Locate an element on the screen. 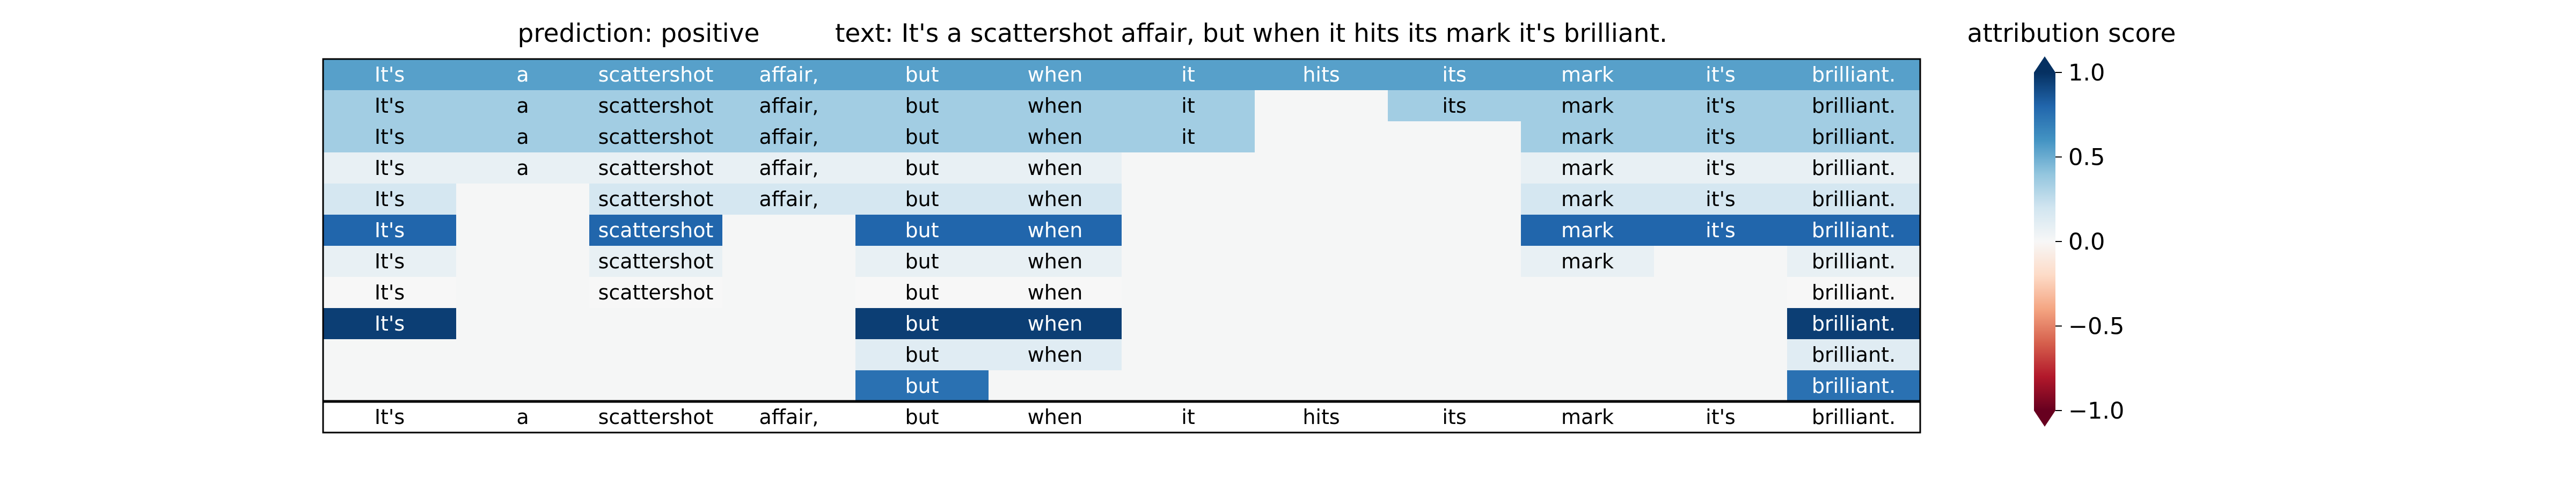 This screenshot has height=483, width=2576. colorbar-tick-label: 0.5 is located at coordinates (2086, 157).